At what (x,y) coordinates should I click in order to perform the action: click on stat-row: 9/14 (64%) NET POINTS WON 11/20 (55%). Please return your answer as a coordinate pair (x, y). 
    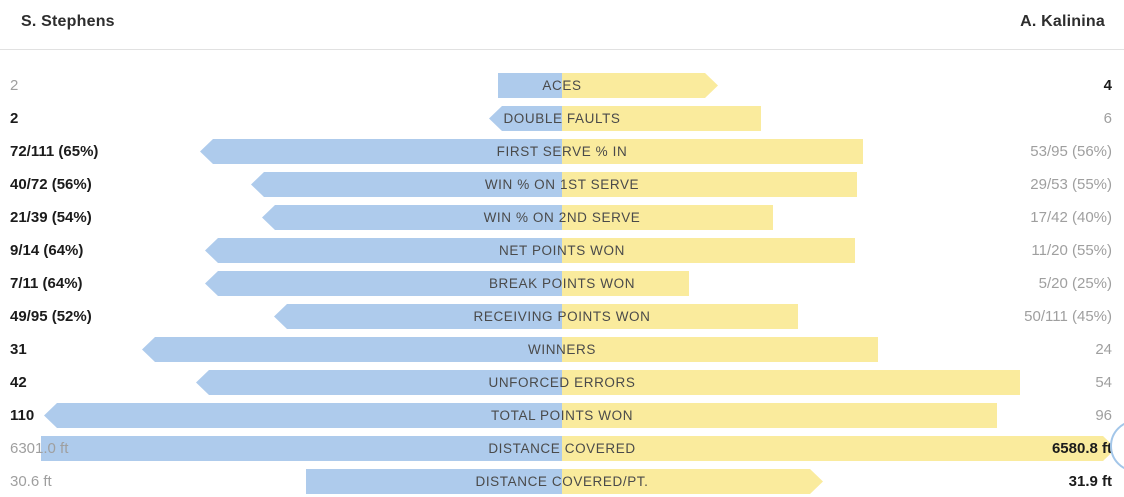
    Looking at the image, I should click on (562, 250).